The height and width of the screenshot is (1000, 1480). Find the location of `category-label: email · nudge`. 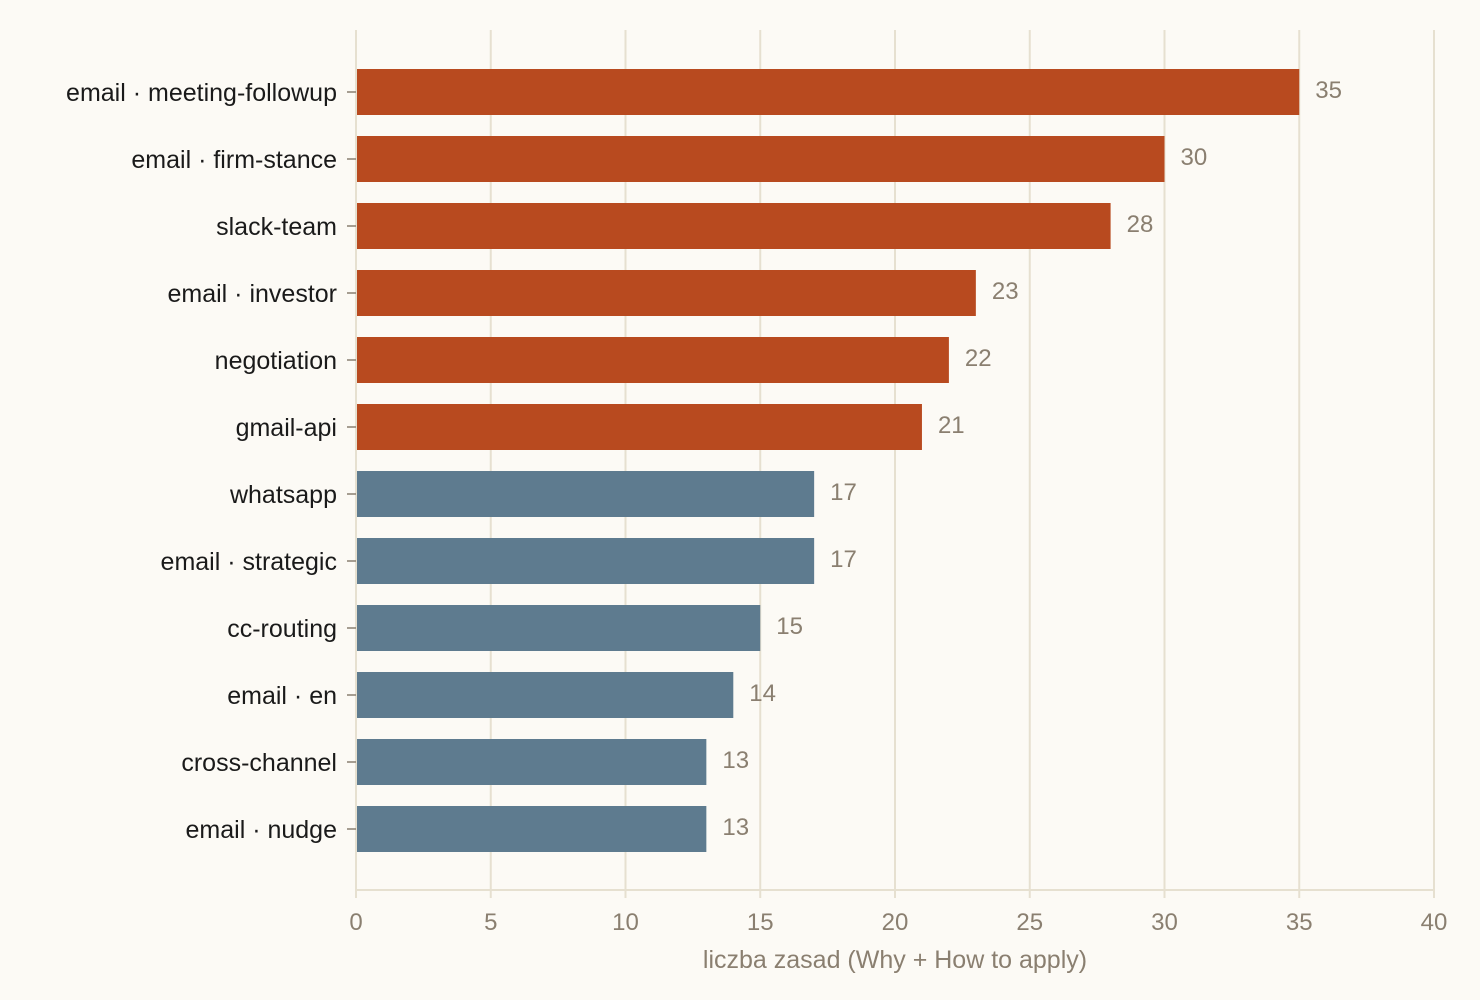

category-label: email · nudge is located at coordinates (261, 830).